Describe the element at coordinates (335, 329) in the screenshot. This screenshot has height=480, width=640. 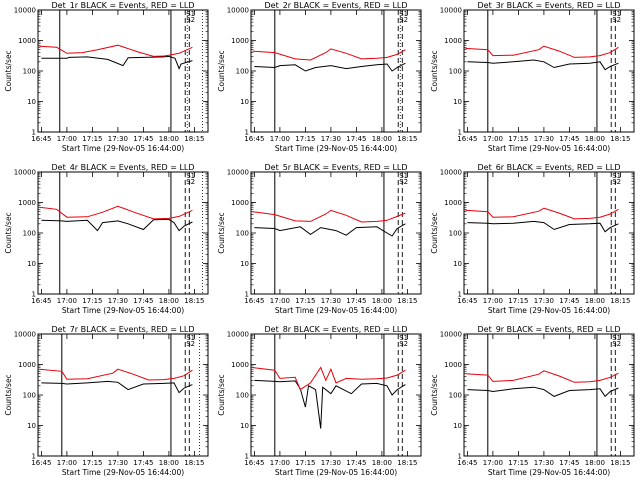
I see `chart-title: Det_8r BLACK = Events, RED = LLD` at that location.